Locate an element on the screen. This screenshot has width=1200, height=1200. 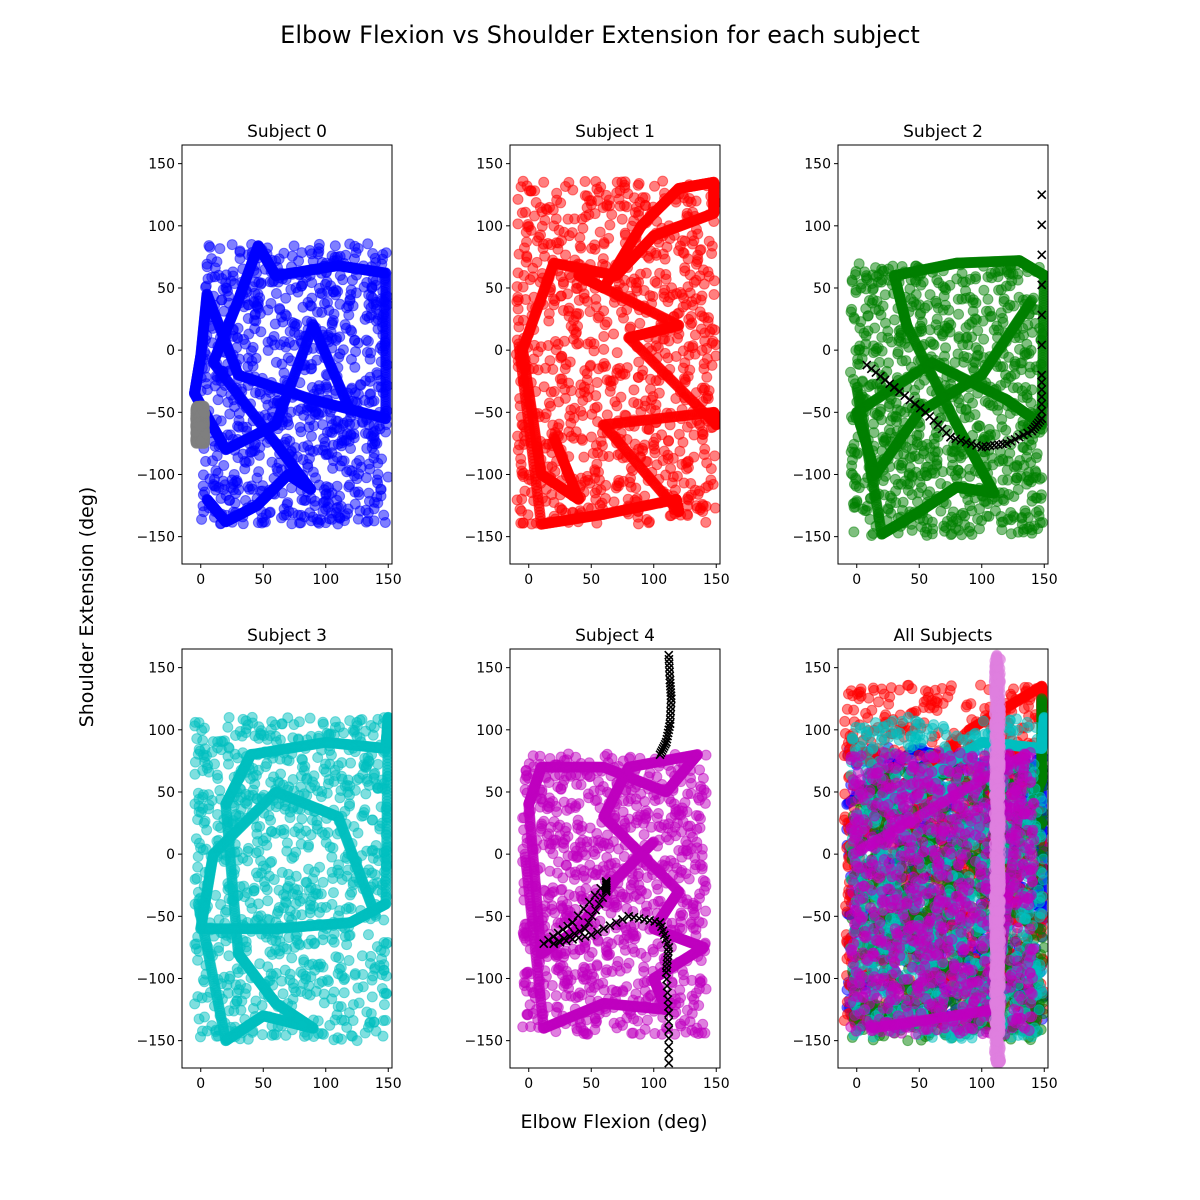
y-tick-label: 100 is located at coordinates (161, 227).